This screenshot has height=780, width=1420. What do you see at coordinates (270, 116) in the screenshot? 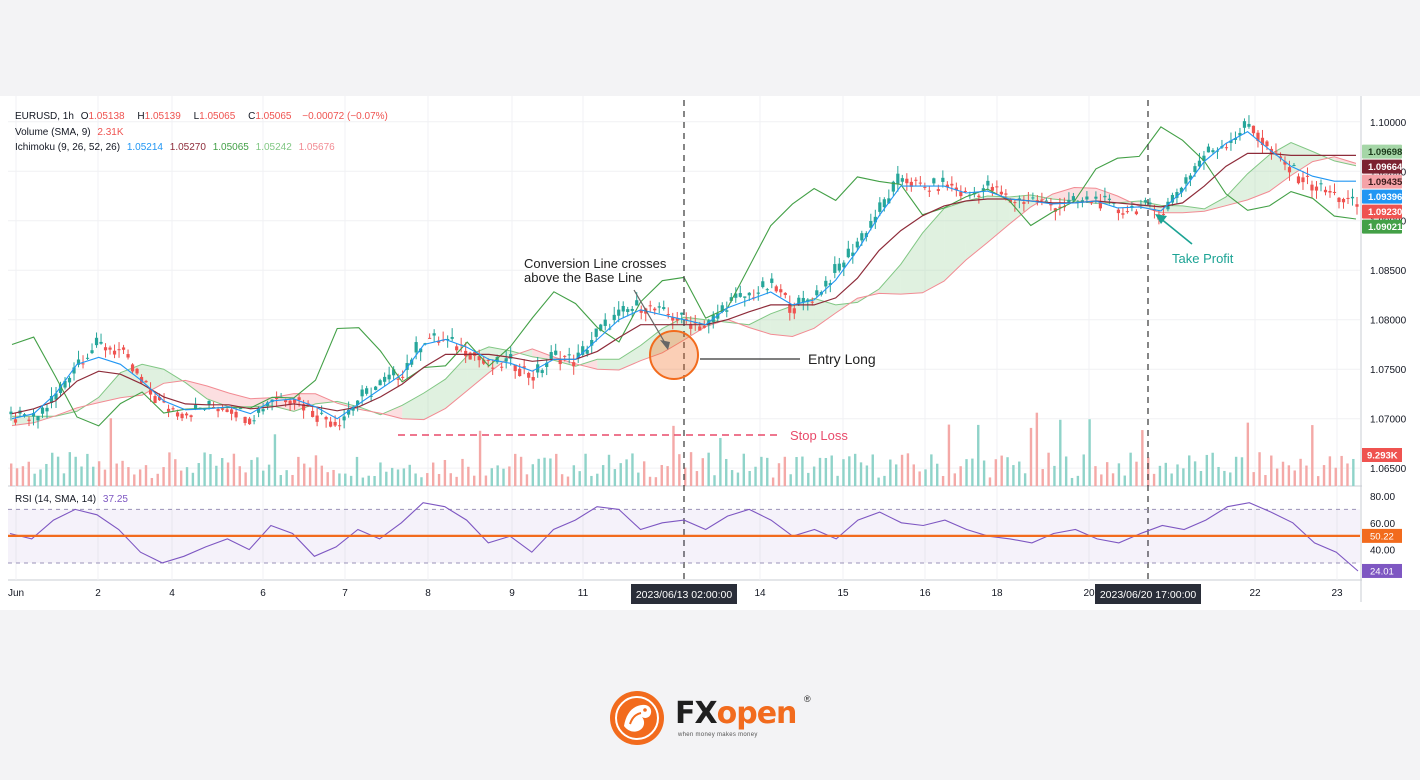
I see `legend-close: C1.05065` at bounding box center [270, 116].